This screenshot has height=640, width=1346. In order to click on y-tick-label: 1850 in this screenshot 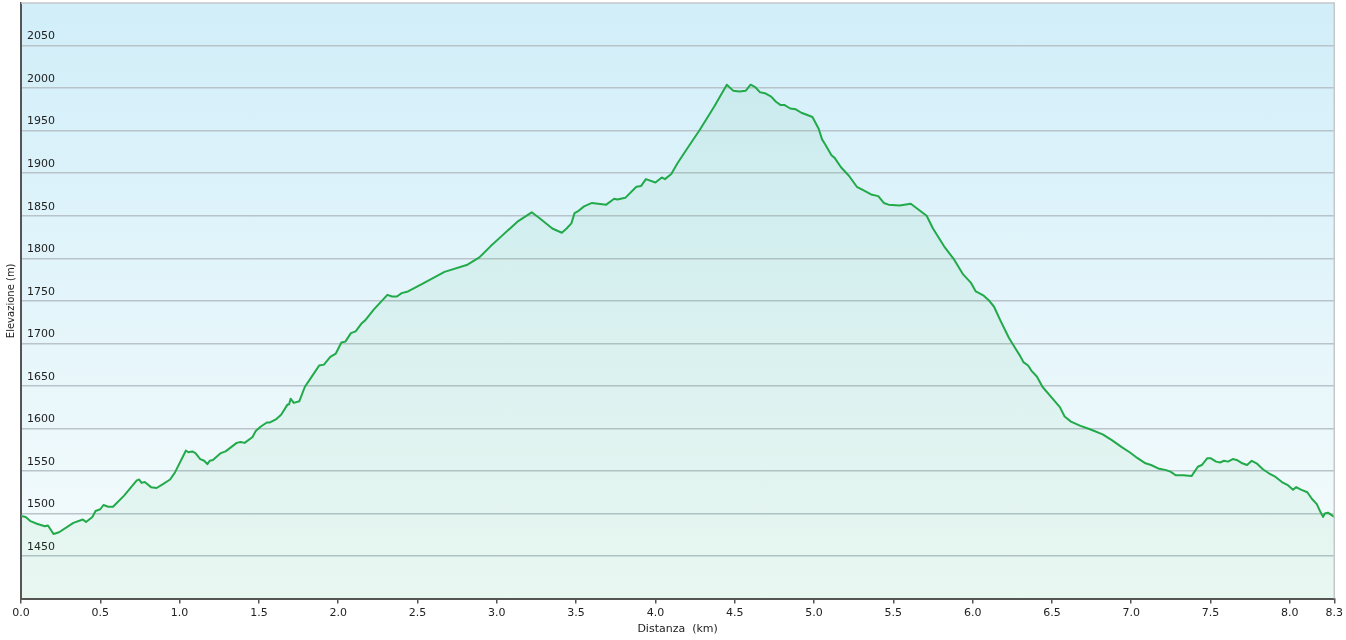, I will do `click(41, 206)`.